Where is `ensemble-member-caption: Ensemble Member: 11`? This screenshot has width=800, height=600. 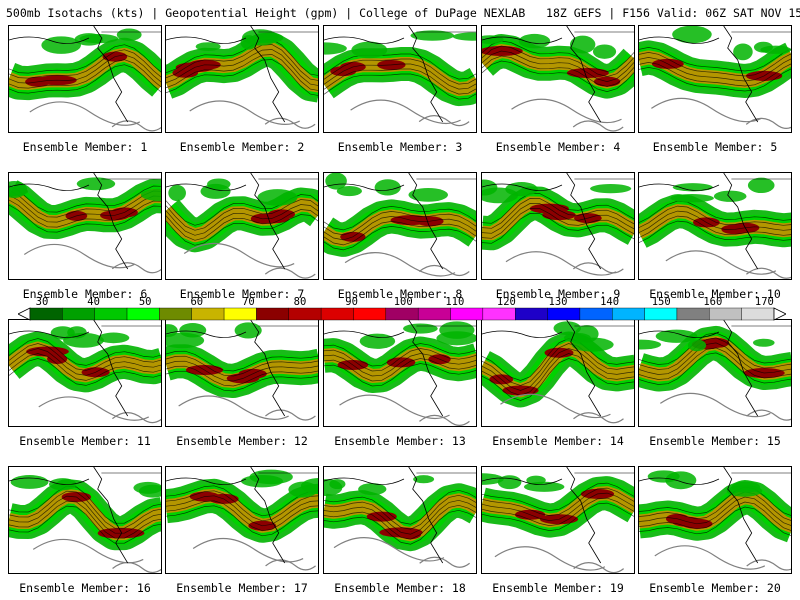
ensemble-member-caption: Ensemble Member: 11 is located at coordinates (85, 441).